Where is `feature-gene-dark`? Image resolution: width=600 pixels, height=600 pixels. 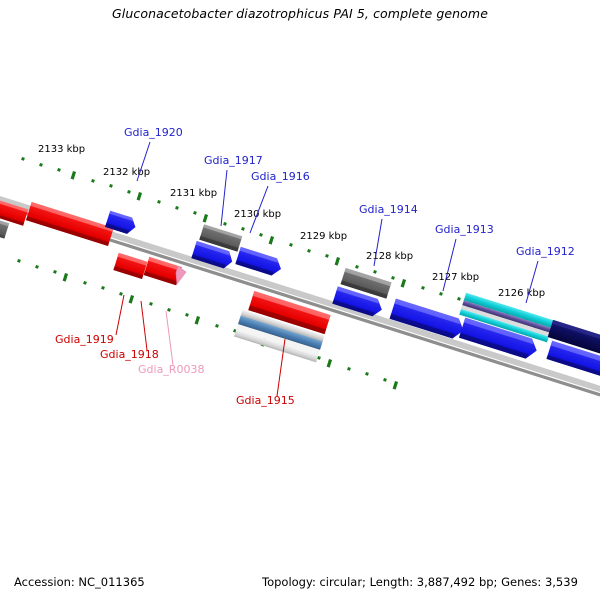
feature-gene-dark is located at coordinates (573, 338).